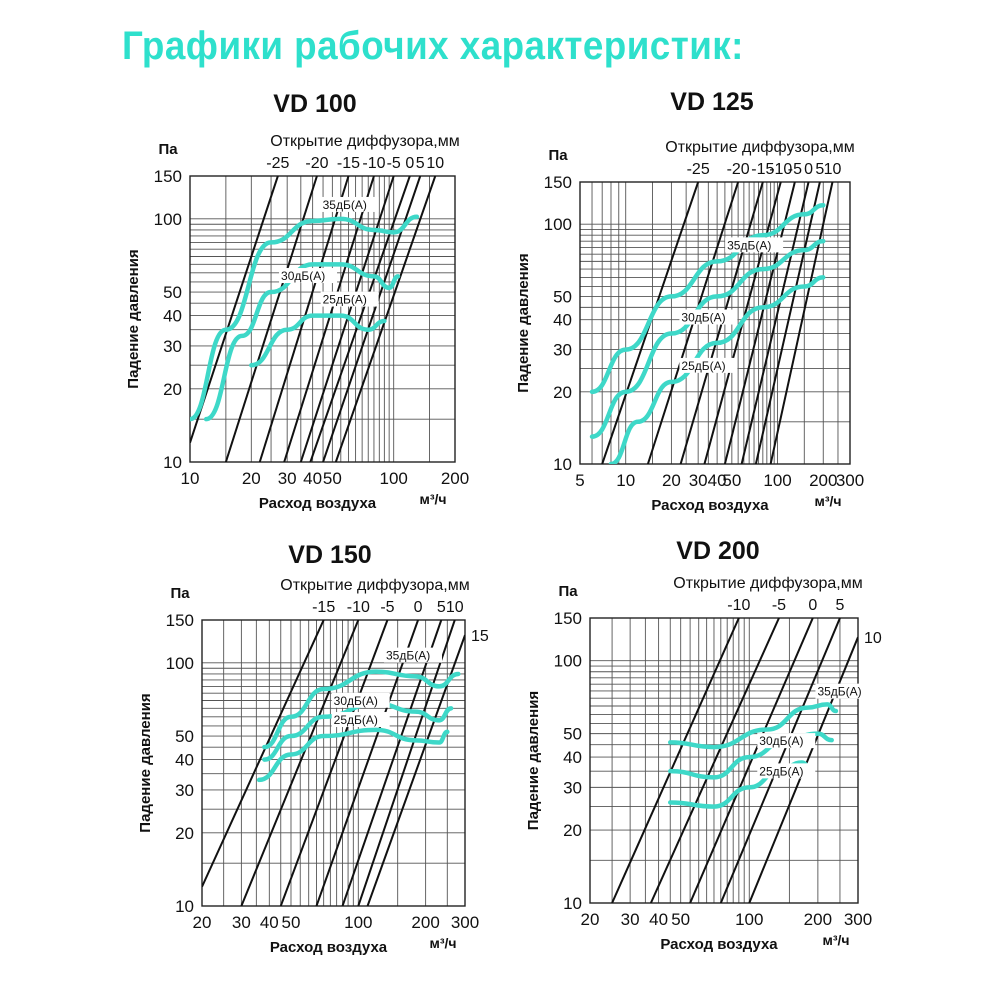 The width and height of the screenshot is (1000, 1000). Describe the element at coordinates (717, 551) in the screenshot. I see `chart-title: VD 200` at that location.